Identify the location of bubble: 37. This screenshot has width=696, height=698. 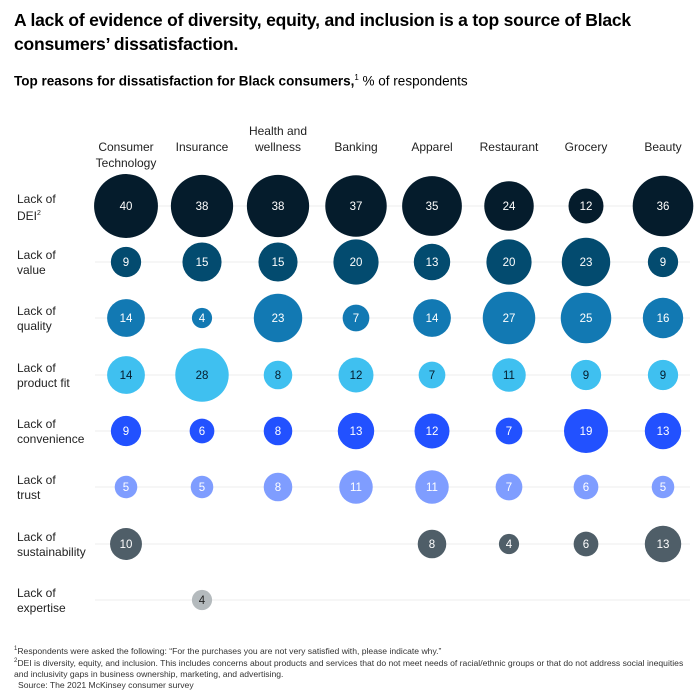
(356, 206).